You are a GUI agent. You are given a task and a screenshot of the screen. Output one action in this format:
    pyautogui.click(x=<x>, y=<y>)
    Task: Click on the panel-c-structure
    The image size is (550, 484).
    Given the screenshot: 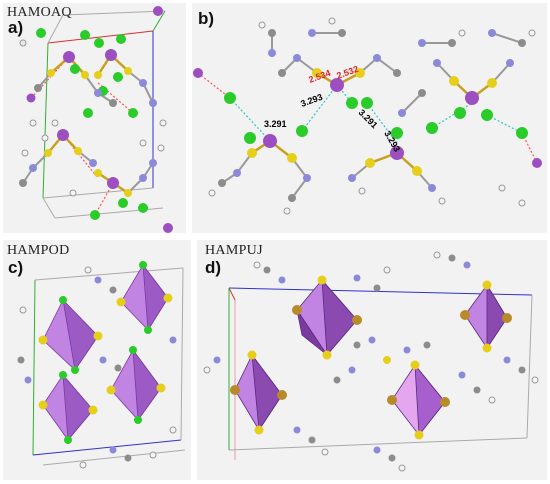 What is the action you would take?
    pyautogui.click(x=101, y=365)
    